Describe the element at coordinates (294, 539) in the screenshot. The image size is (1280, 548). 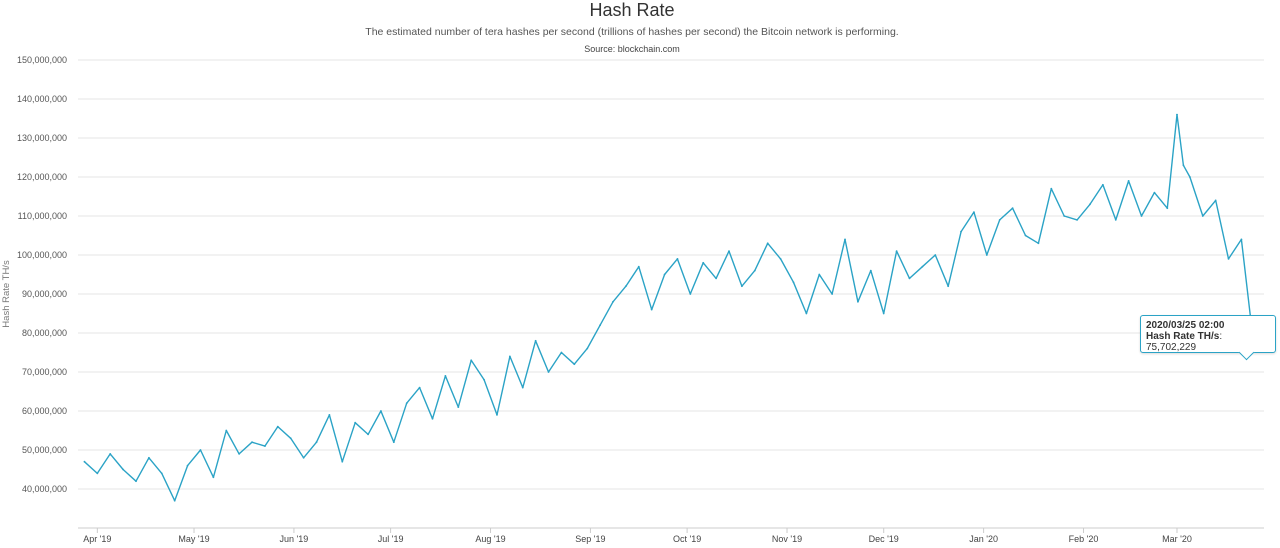
I see `x-tick-label: Jun '19` at that location.